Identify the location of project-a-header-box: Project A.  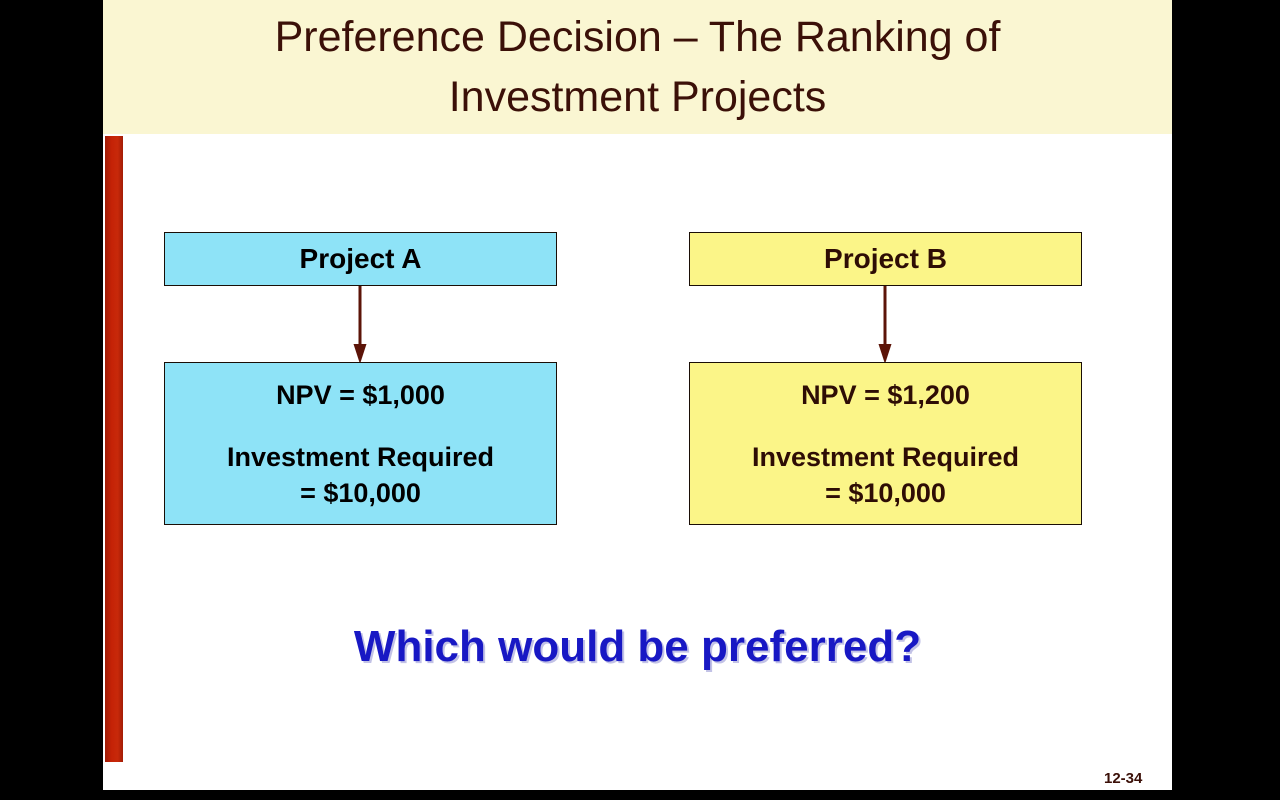
(360, 259).